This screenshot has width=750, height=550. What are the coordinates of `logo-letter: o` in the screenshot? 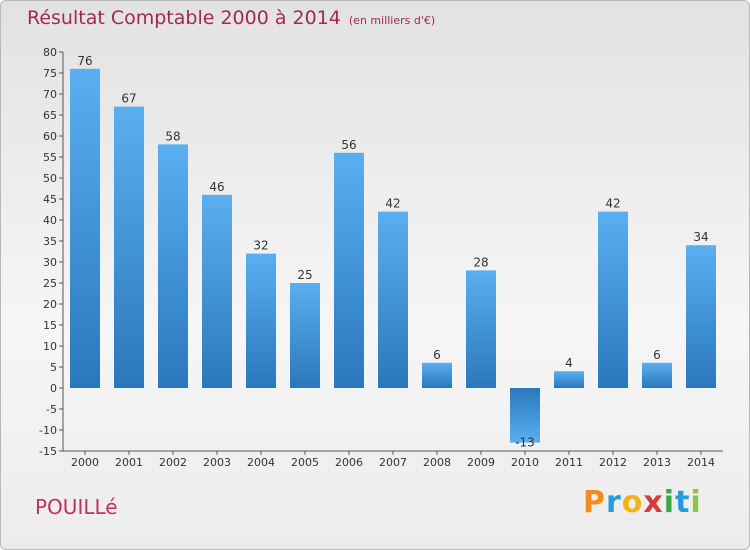 It's located at (632, 502).